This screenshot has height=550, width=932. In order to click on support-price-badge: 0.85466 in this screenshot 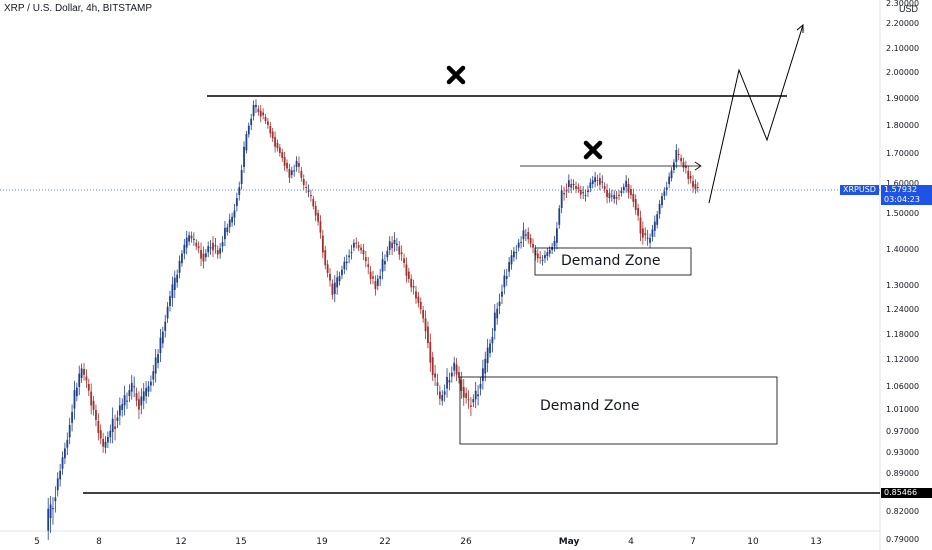, I will do `click(906, 493)`.